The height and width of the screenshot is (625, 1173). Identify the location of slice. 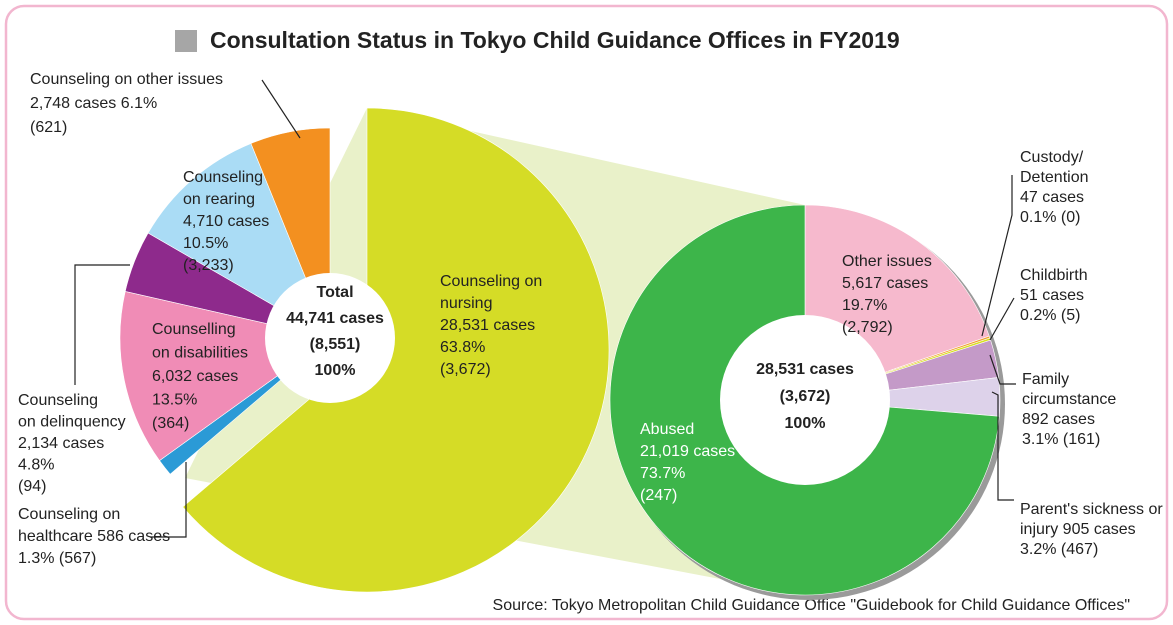
(239, 241).